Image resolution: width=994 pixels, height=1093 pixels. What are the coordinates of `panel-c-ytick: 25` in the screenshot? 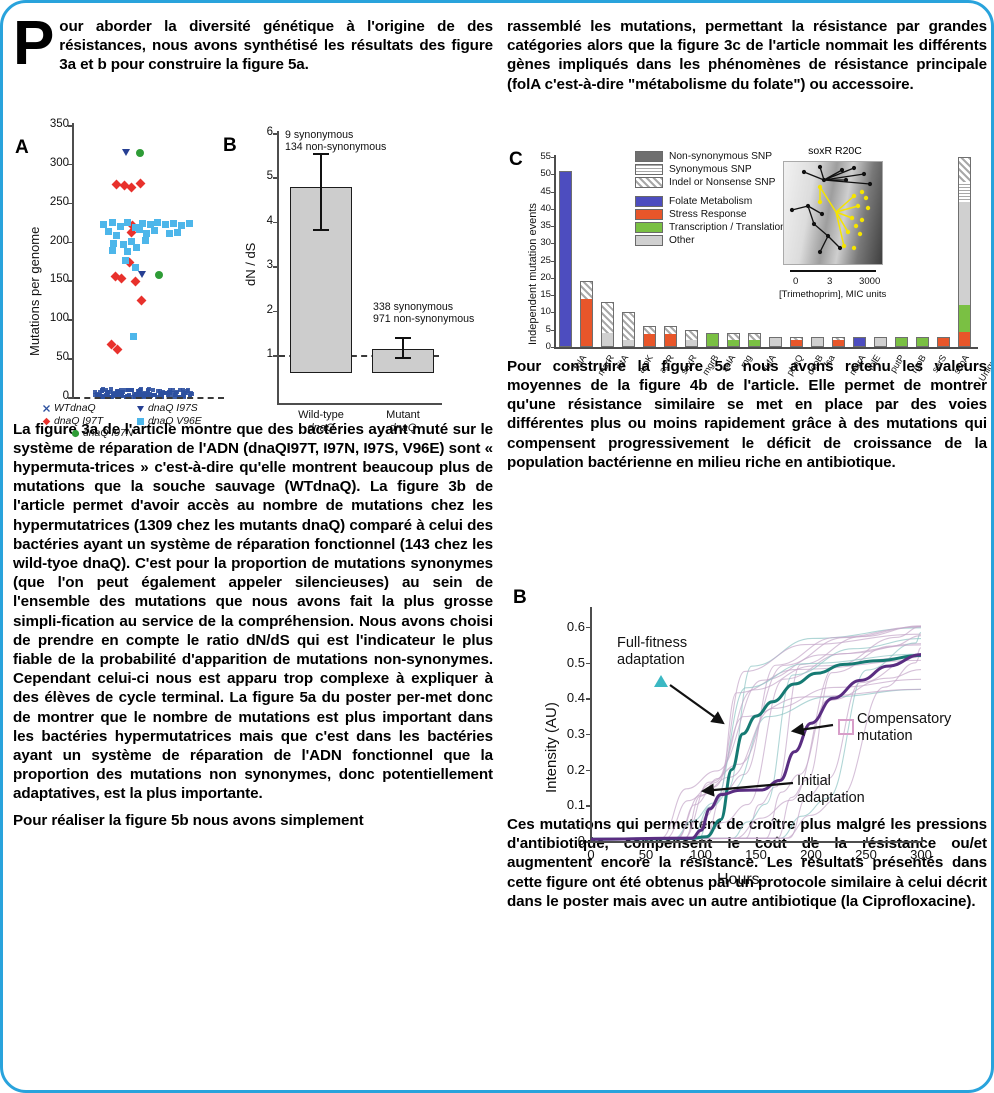 It's located at (545, 260).